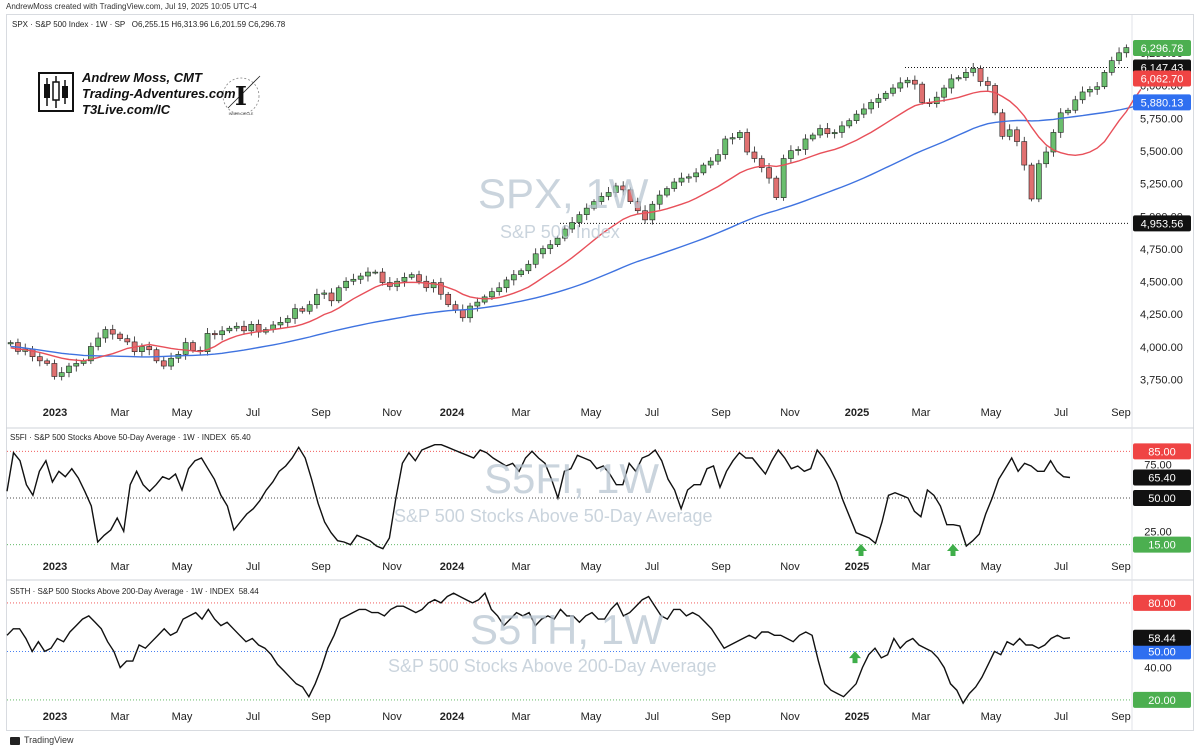 This screenshot has height=749, width=1200. What do you see at coordinates (1162, 477) in the screenshot?
I see `s5fi-value-label-box` at bounding box center [1162, 477].